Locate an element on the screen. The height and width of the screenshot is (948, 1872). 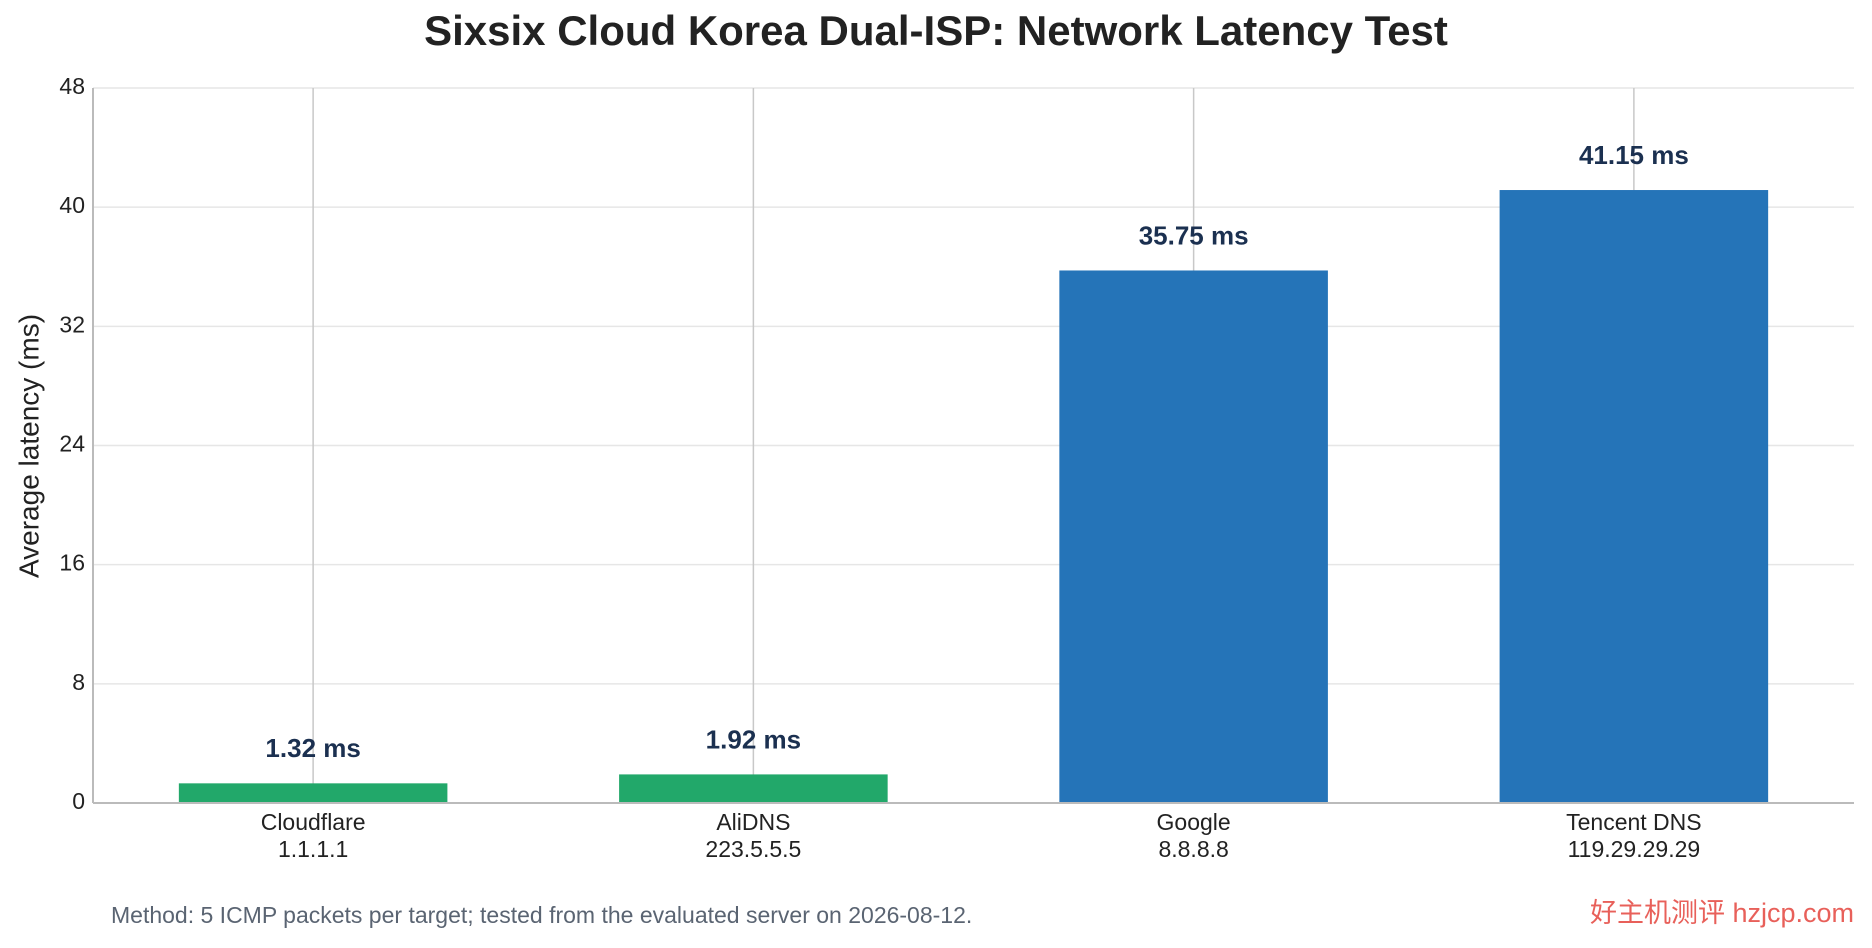
value-label: 41.15 ms is located at coordinates (1634, 155).